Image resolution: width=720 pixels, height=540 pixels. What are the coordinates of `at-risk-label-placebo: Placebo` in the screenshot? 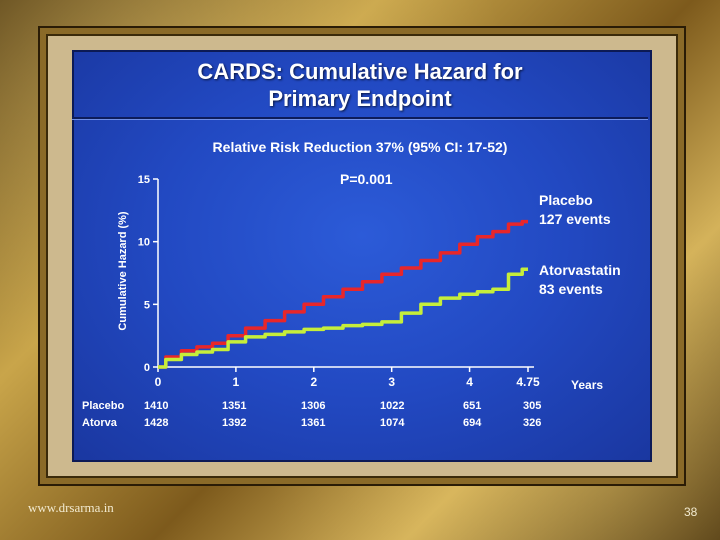 It's located at (103, 406).